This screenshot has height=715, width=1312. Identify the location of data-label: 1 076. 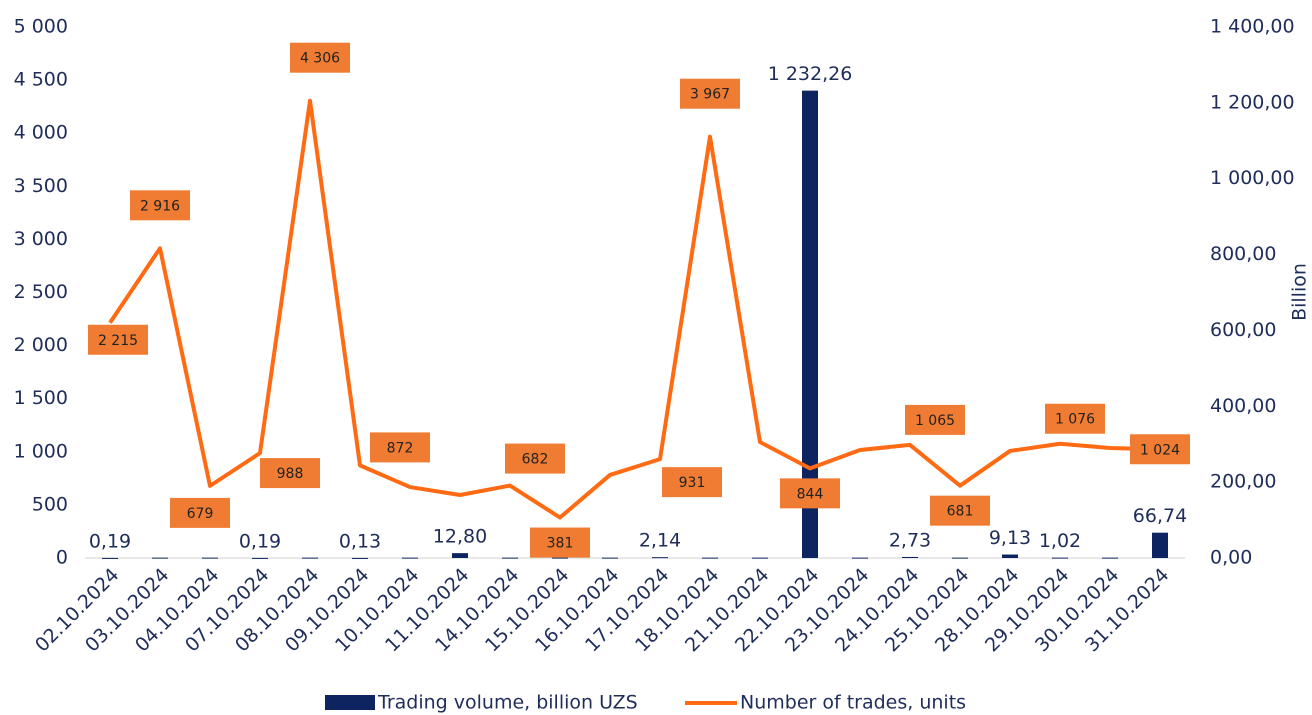
(1075, 420).